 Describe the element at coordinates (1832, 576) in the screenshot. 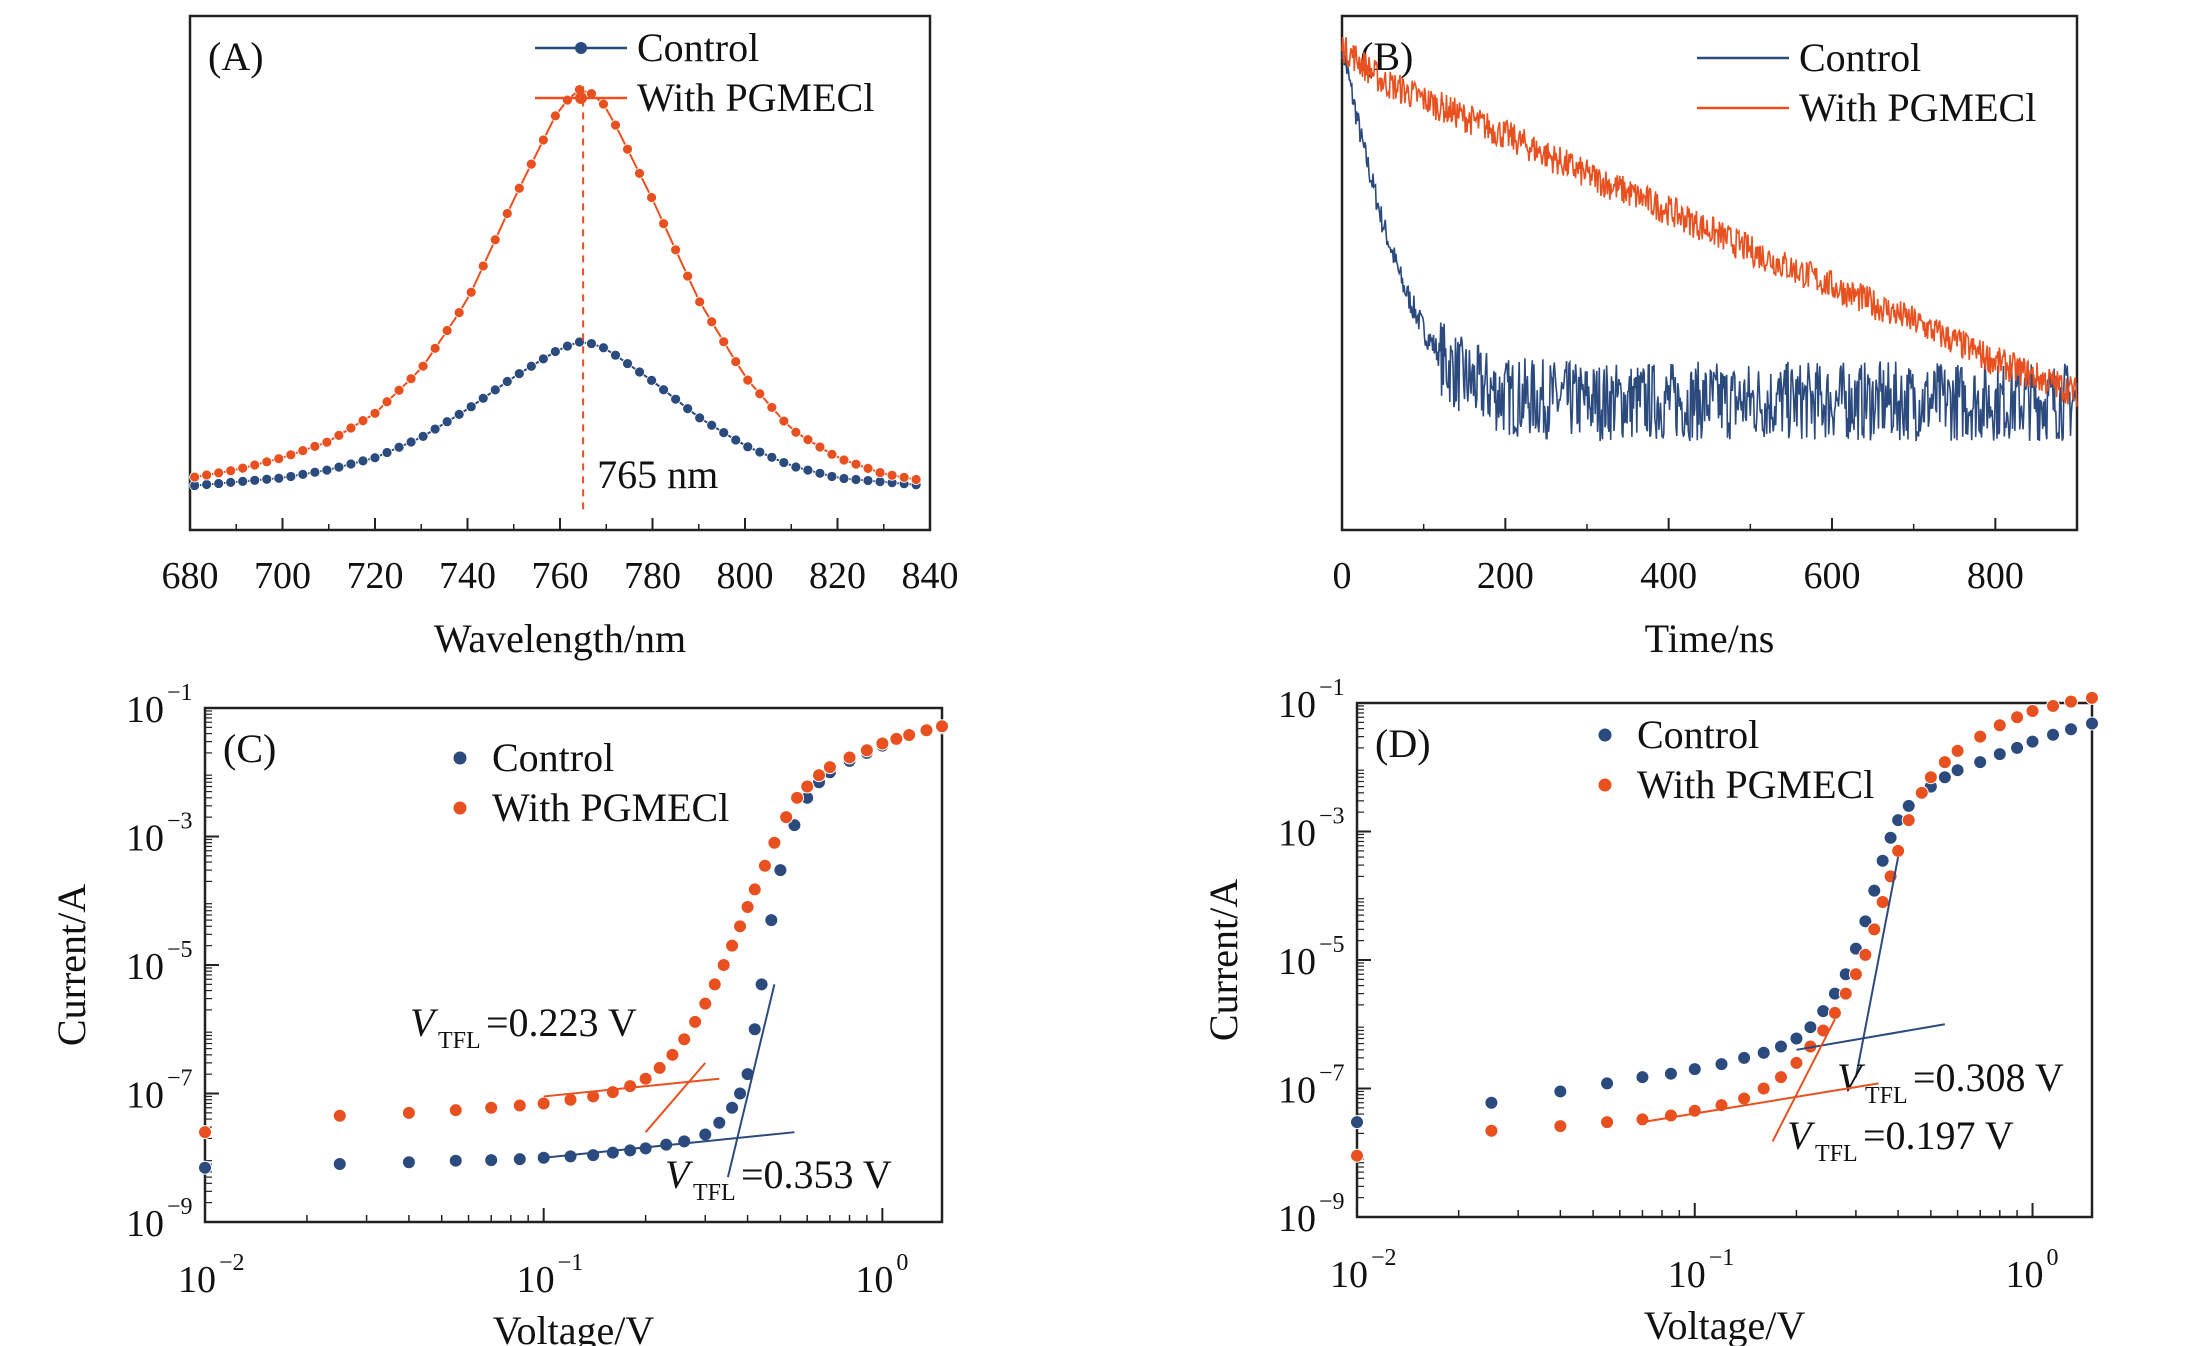

I see `x-tick-label: 600` at that location.